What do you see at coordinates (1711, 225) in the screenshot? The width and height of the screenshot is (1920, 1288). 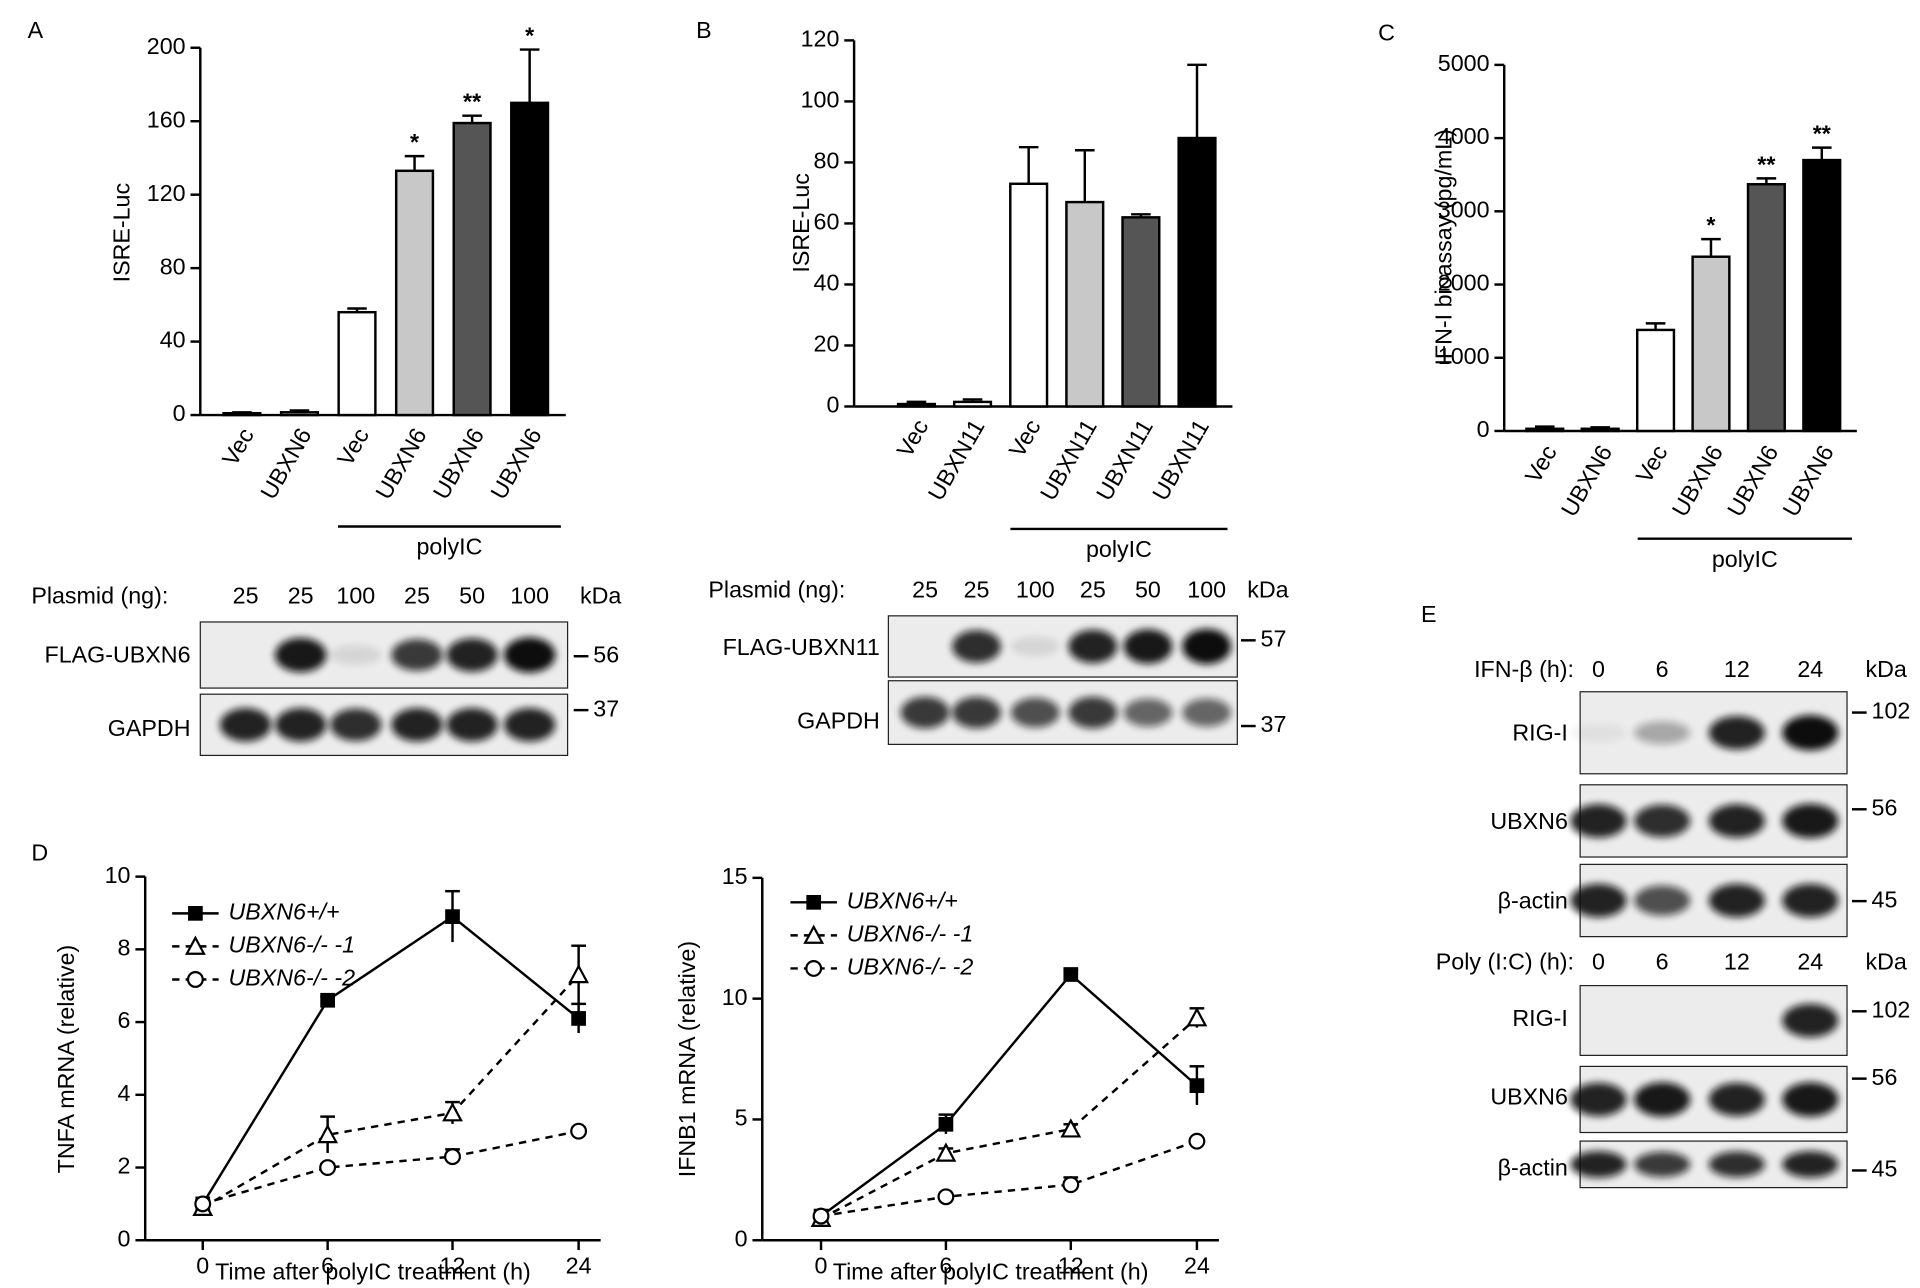 I see `significance: *` at bounding box center [1711, 225].